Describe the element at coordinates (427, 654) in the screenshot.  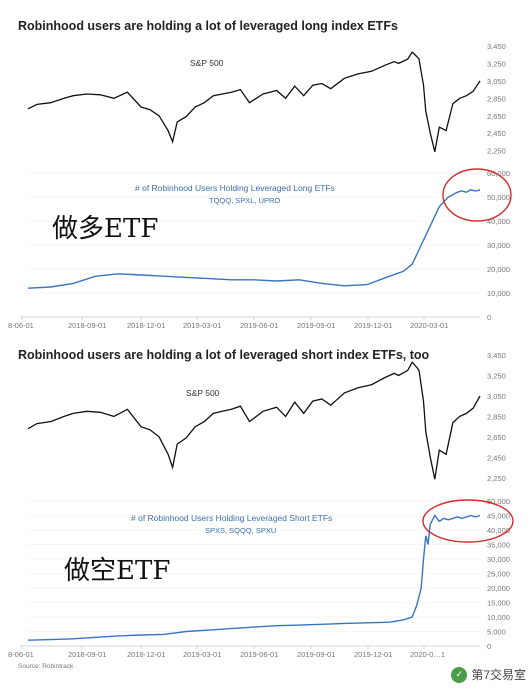
I see `x-tick-label: 2020-0…1` at that location.